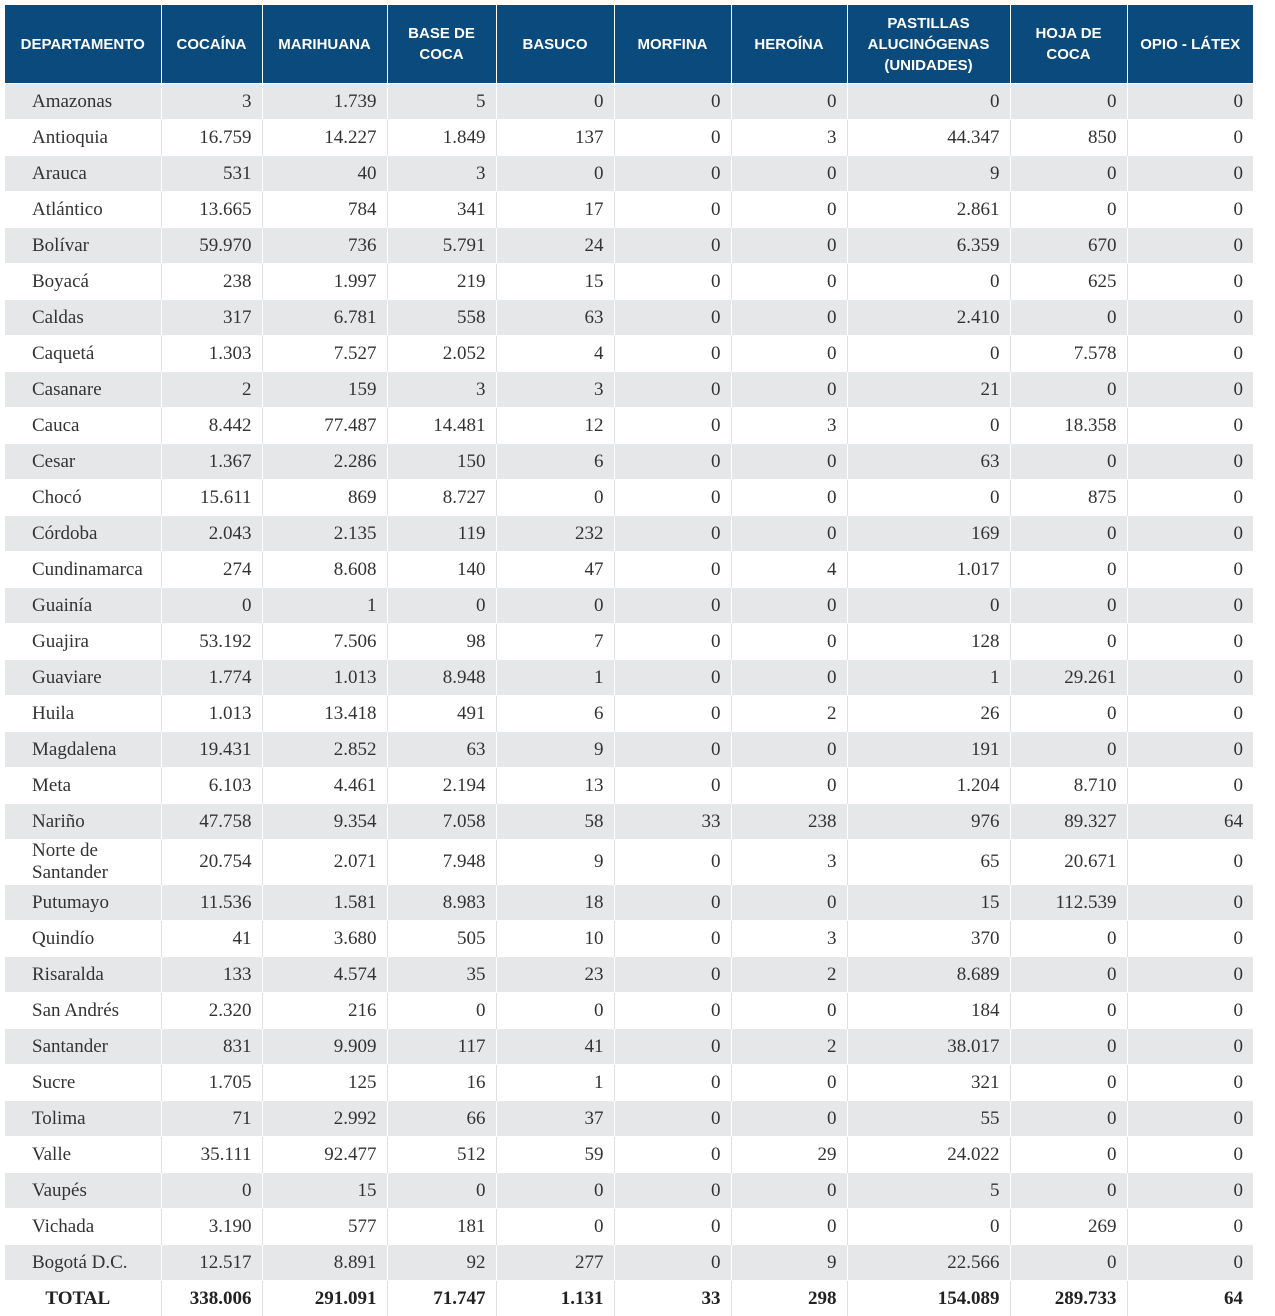 This screenshot has height=1316, width=1275. Describe the element at coordinates (928, 1190) in the screenshot. I see `value-cell: 5` at that location.